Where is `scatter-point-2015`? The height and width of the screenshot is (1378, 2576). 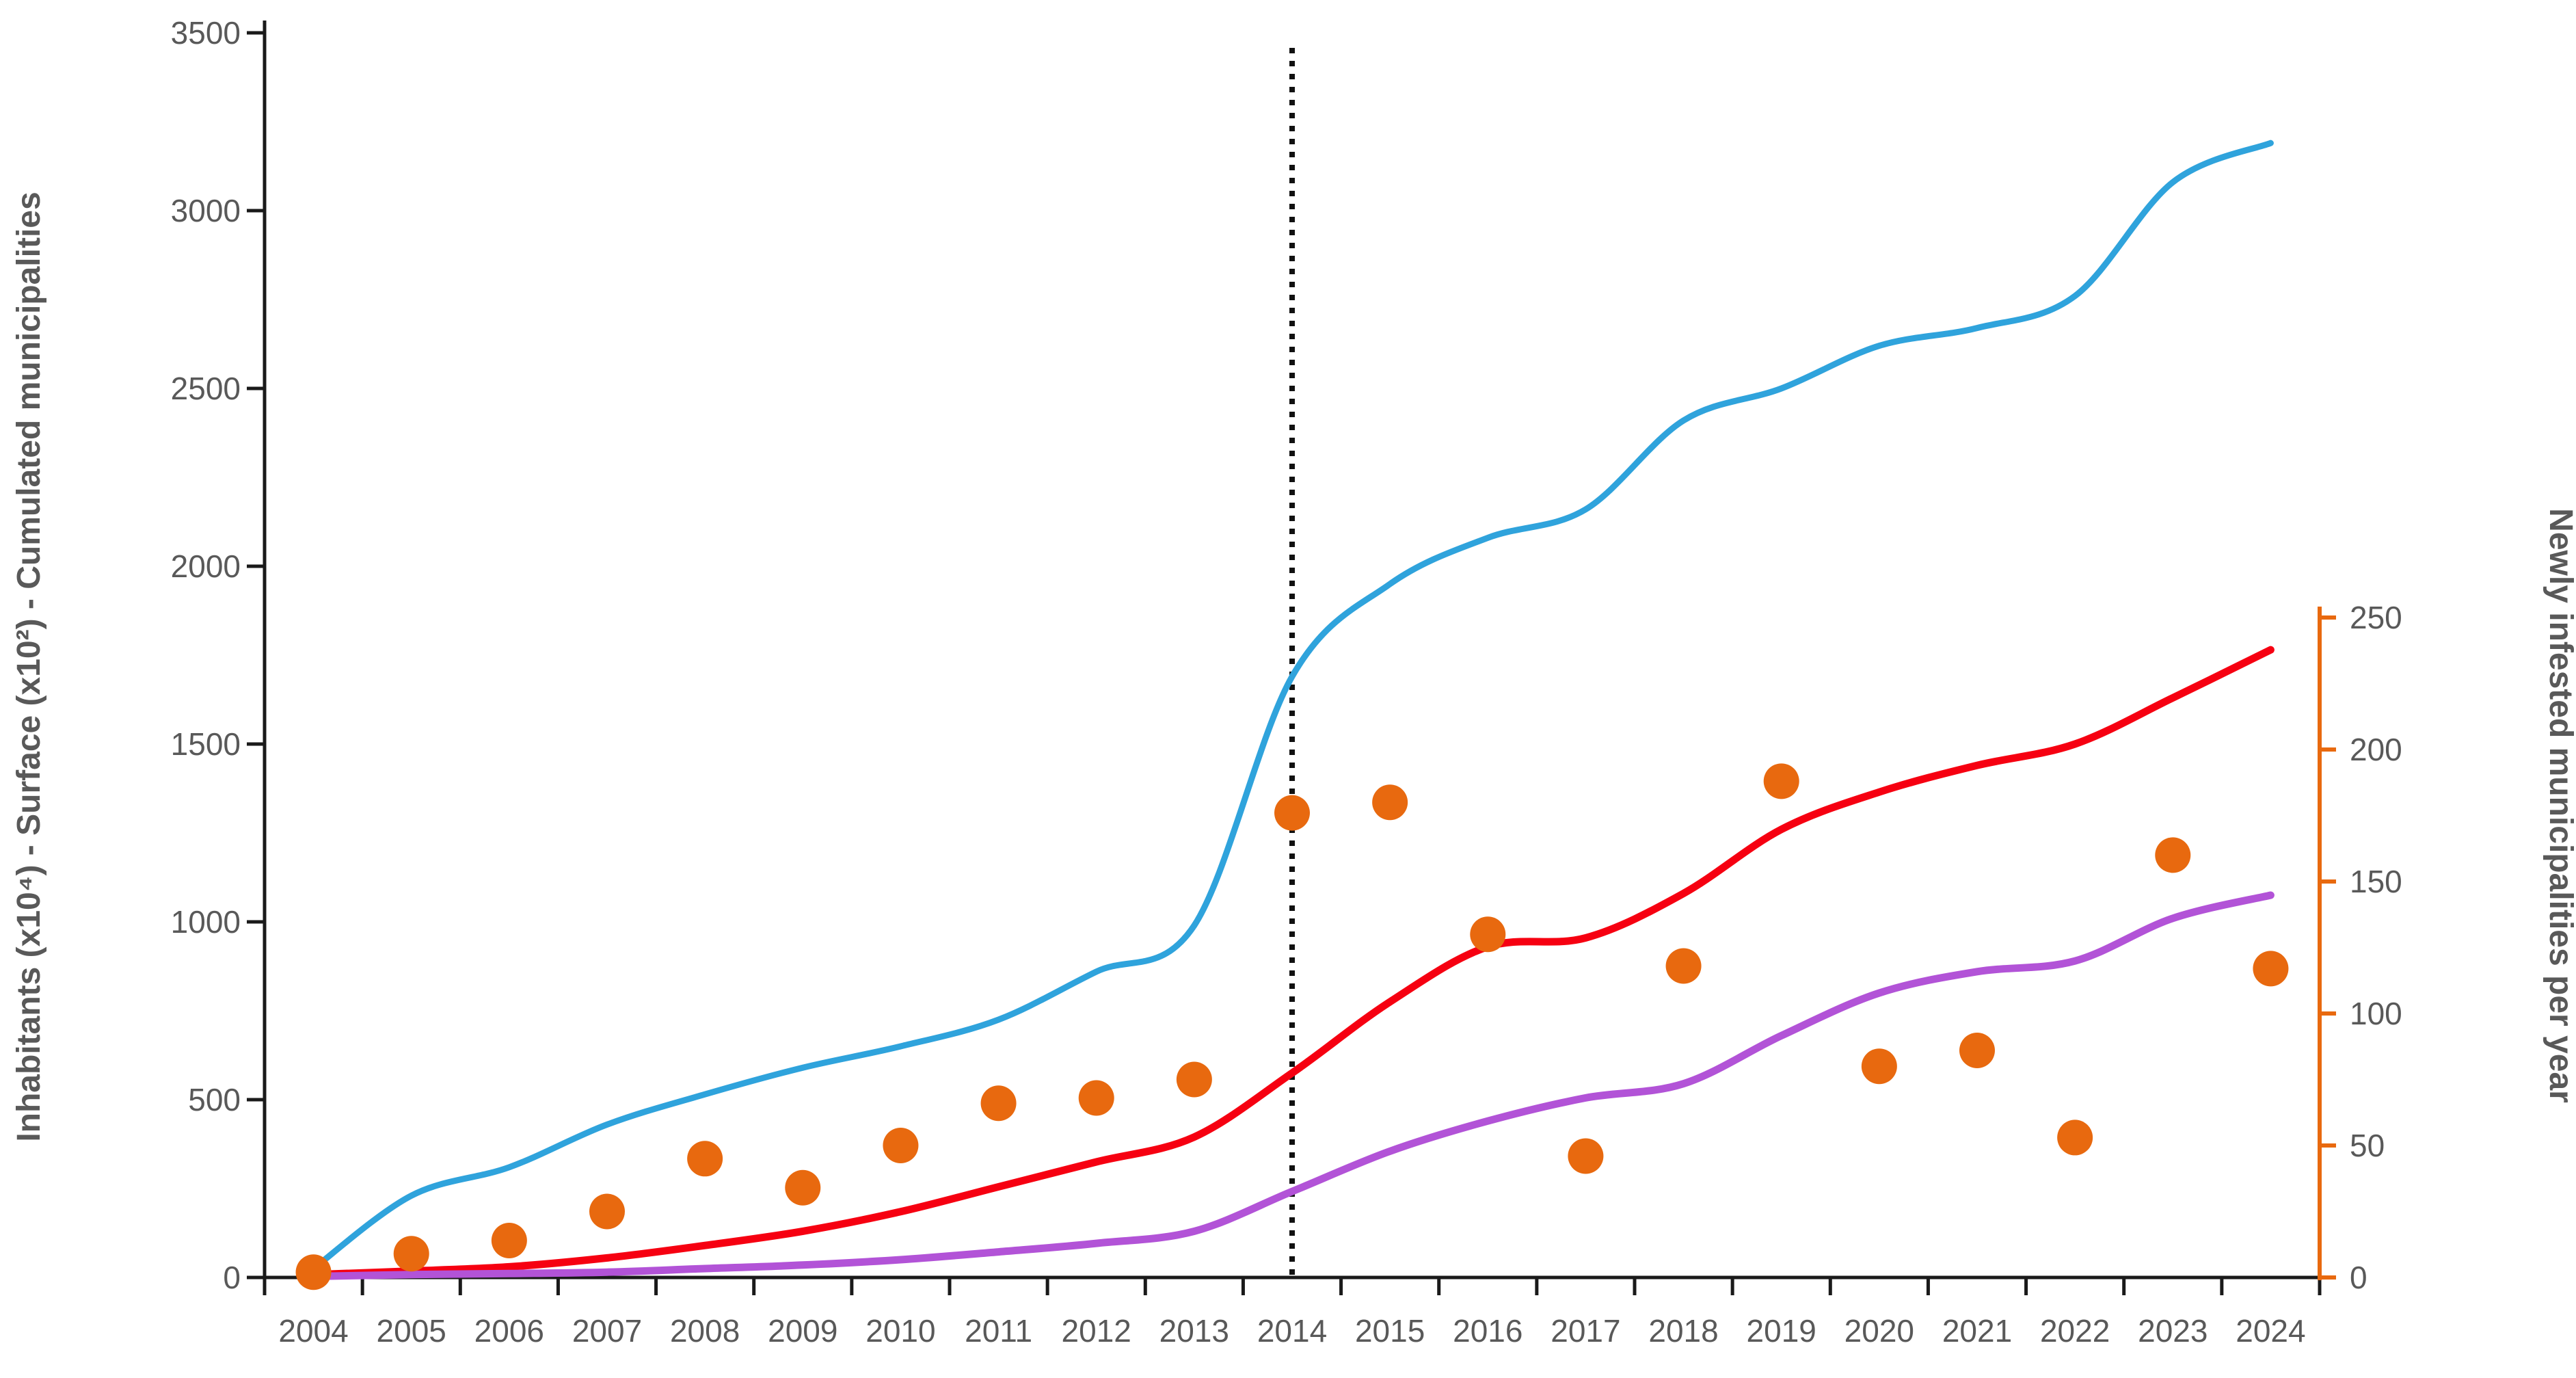 scatter-point-2015 is located at coordinates (1390, 802).